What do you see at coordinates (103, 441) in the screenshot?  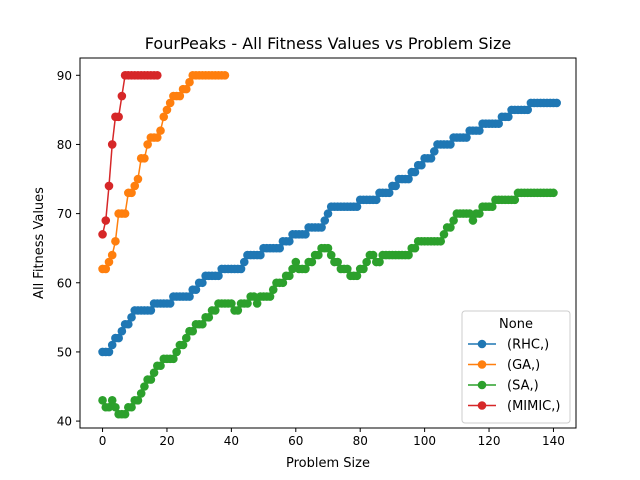 I see `x-tick-label: 0` at bounding box center [103, 441].